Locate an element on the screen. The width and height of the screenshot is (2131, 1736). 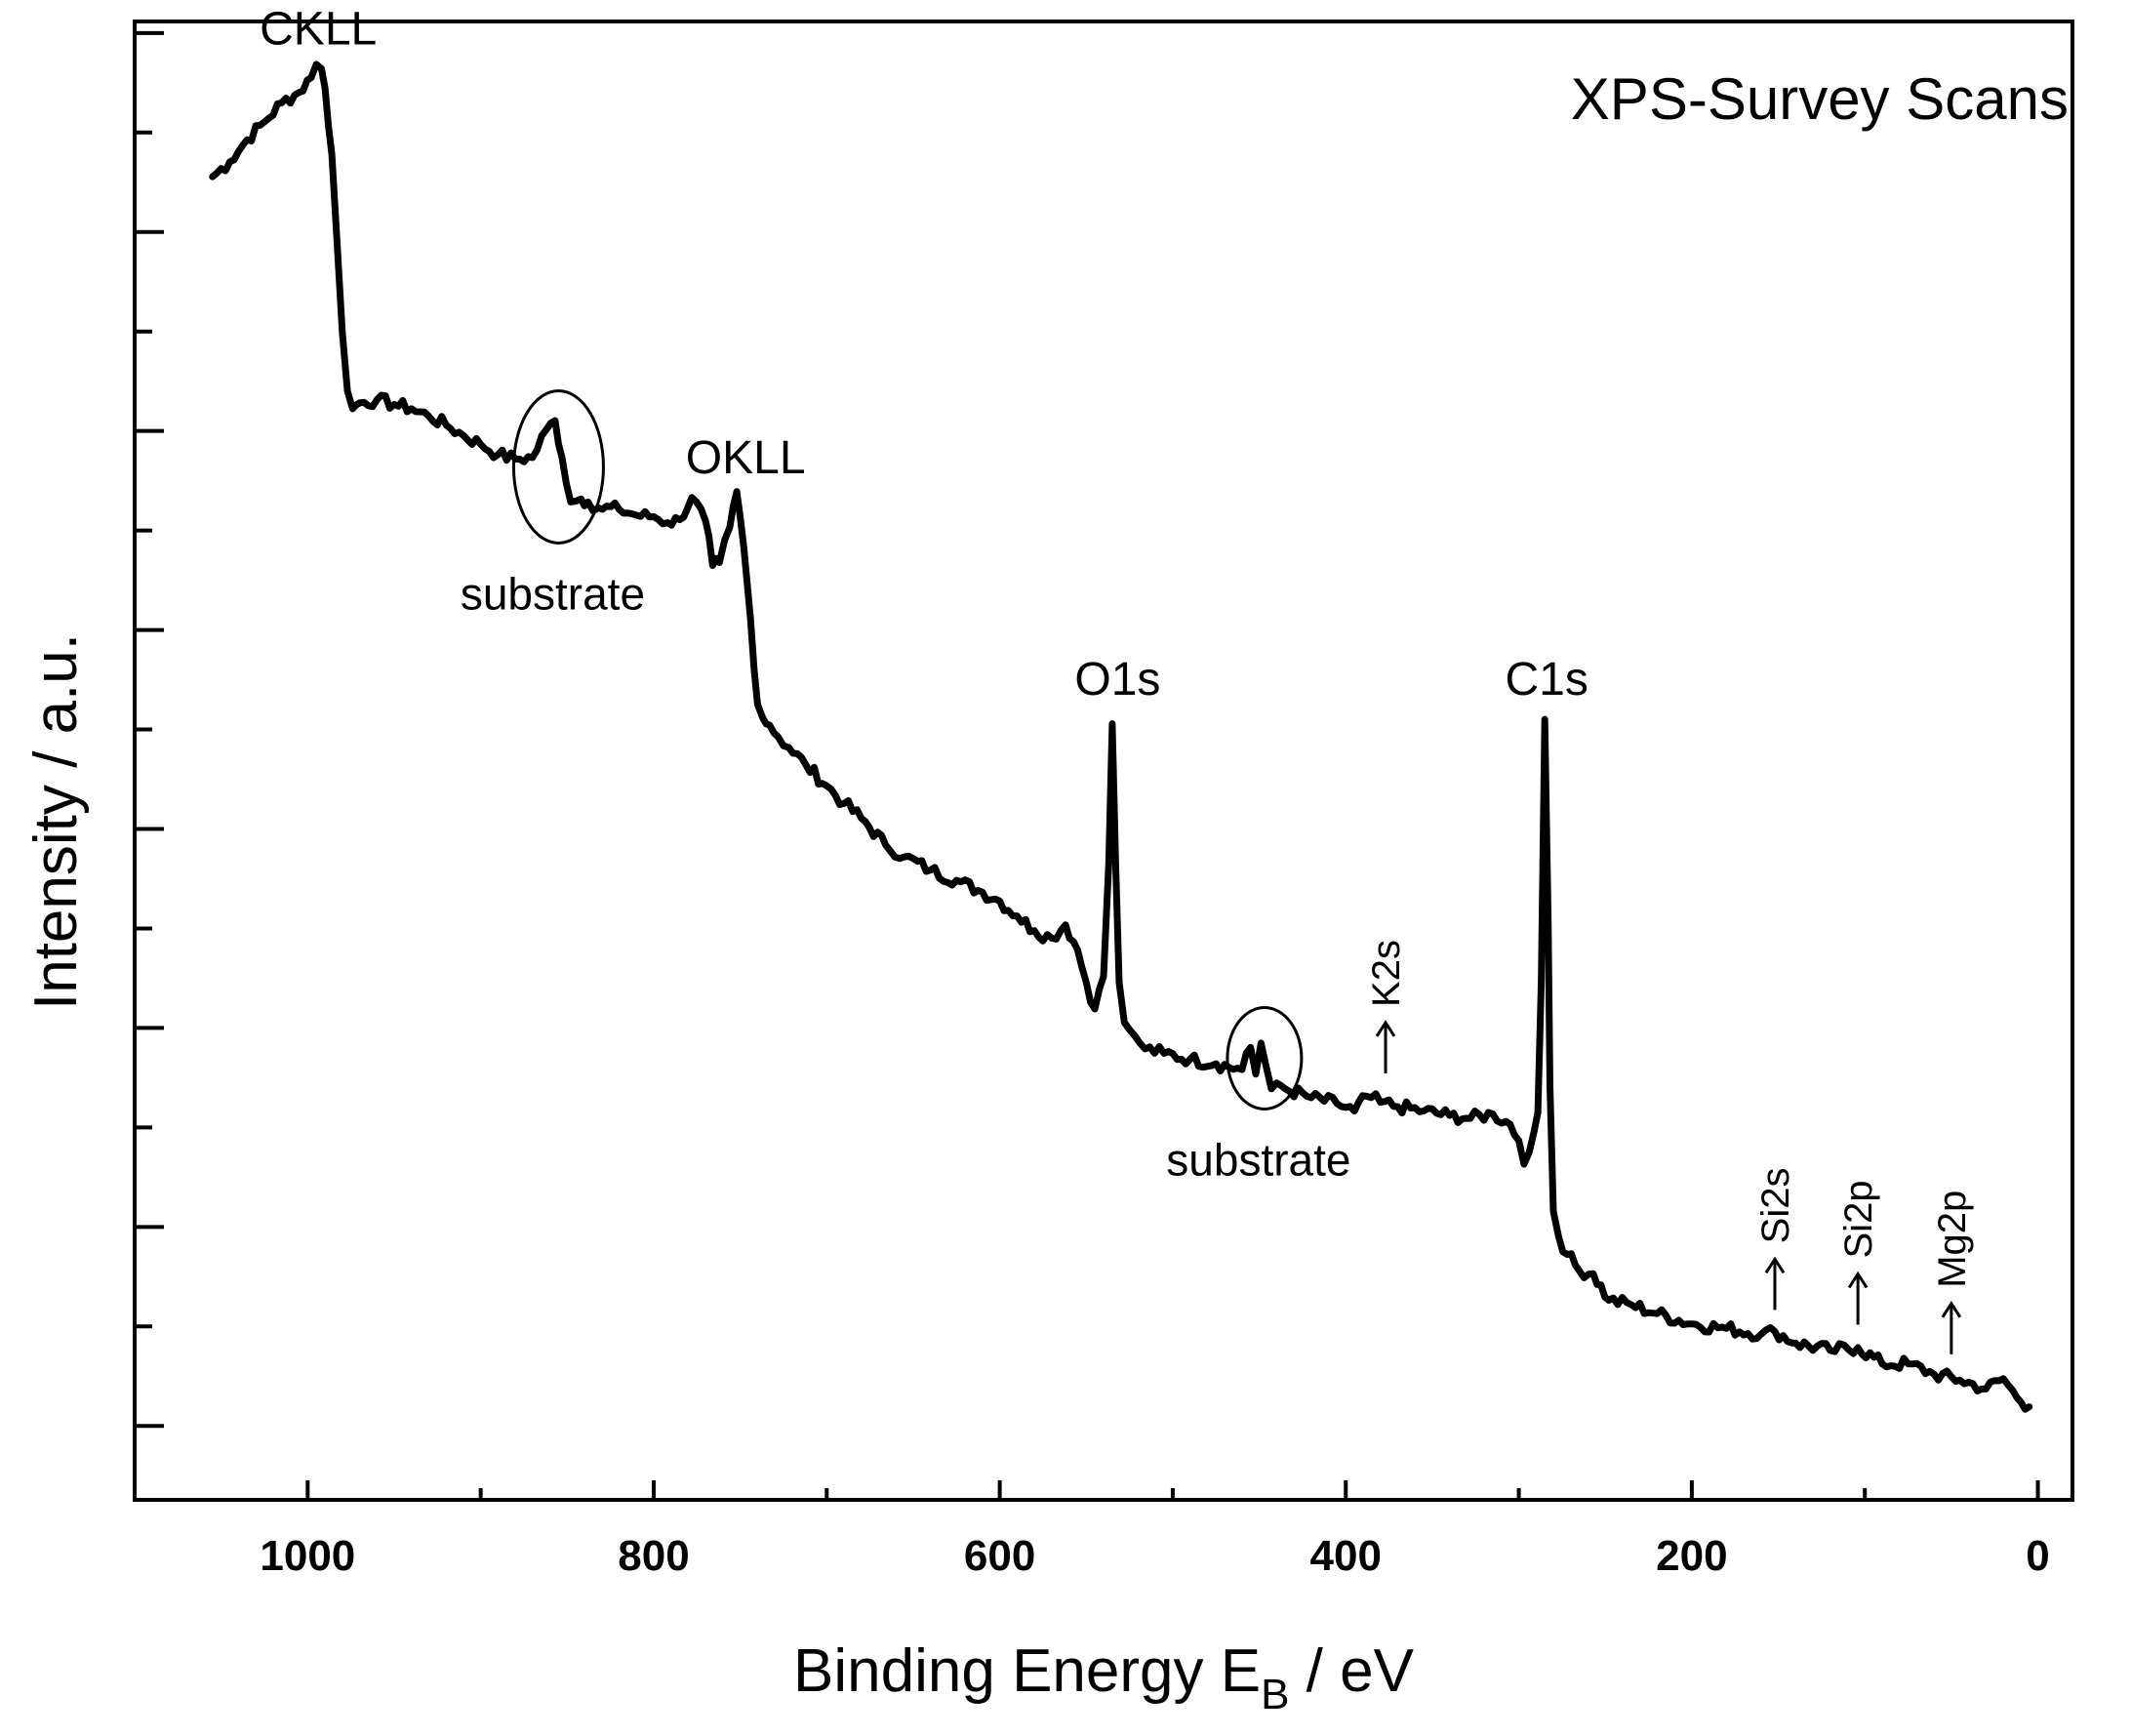
peak-label-okll: OKLL is located at coordinates (746, 458).